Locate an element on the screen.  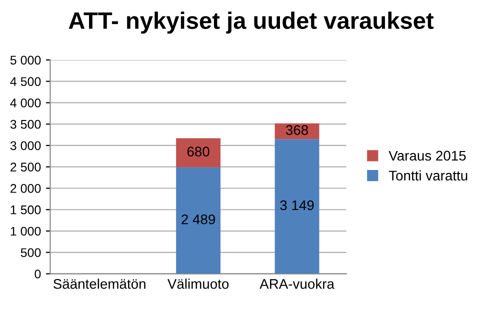
legend-label: Tontti varattu is located at coordinates (428, 175).